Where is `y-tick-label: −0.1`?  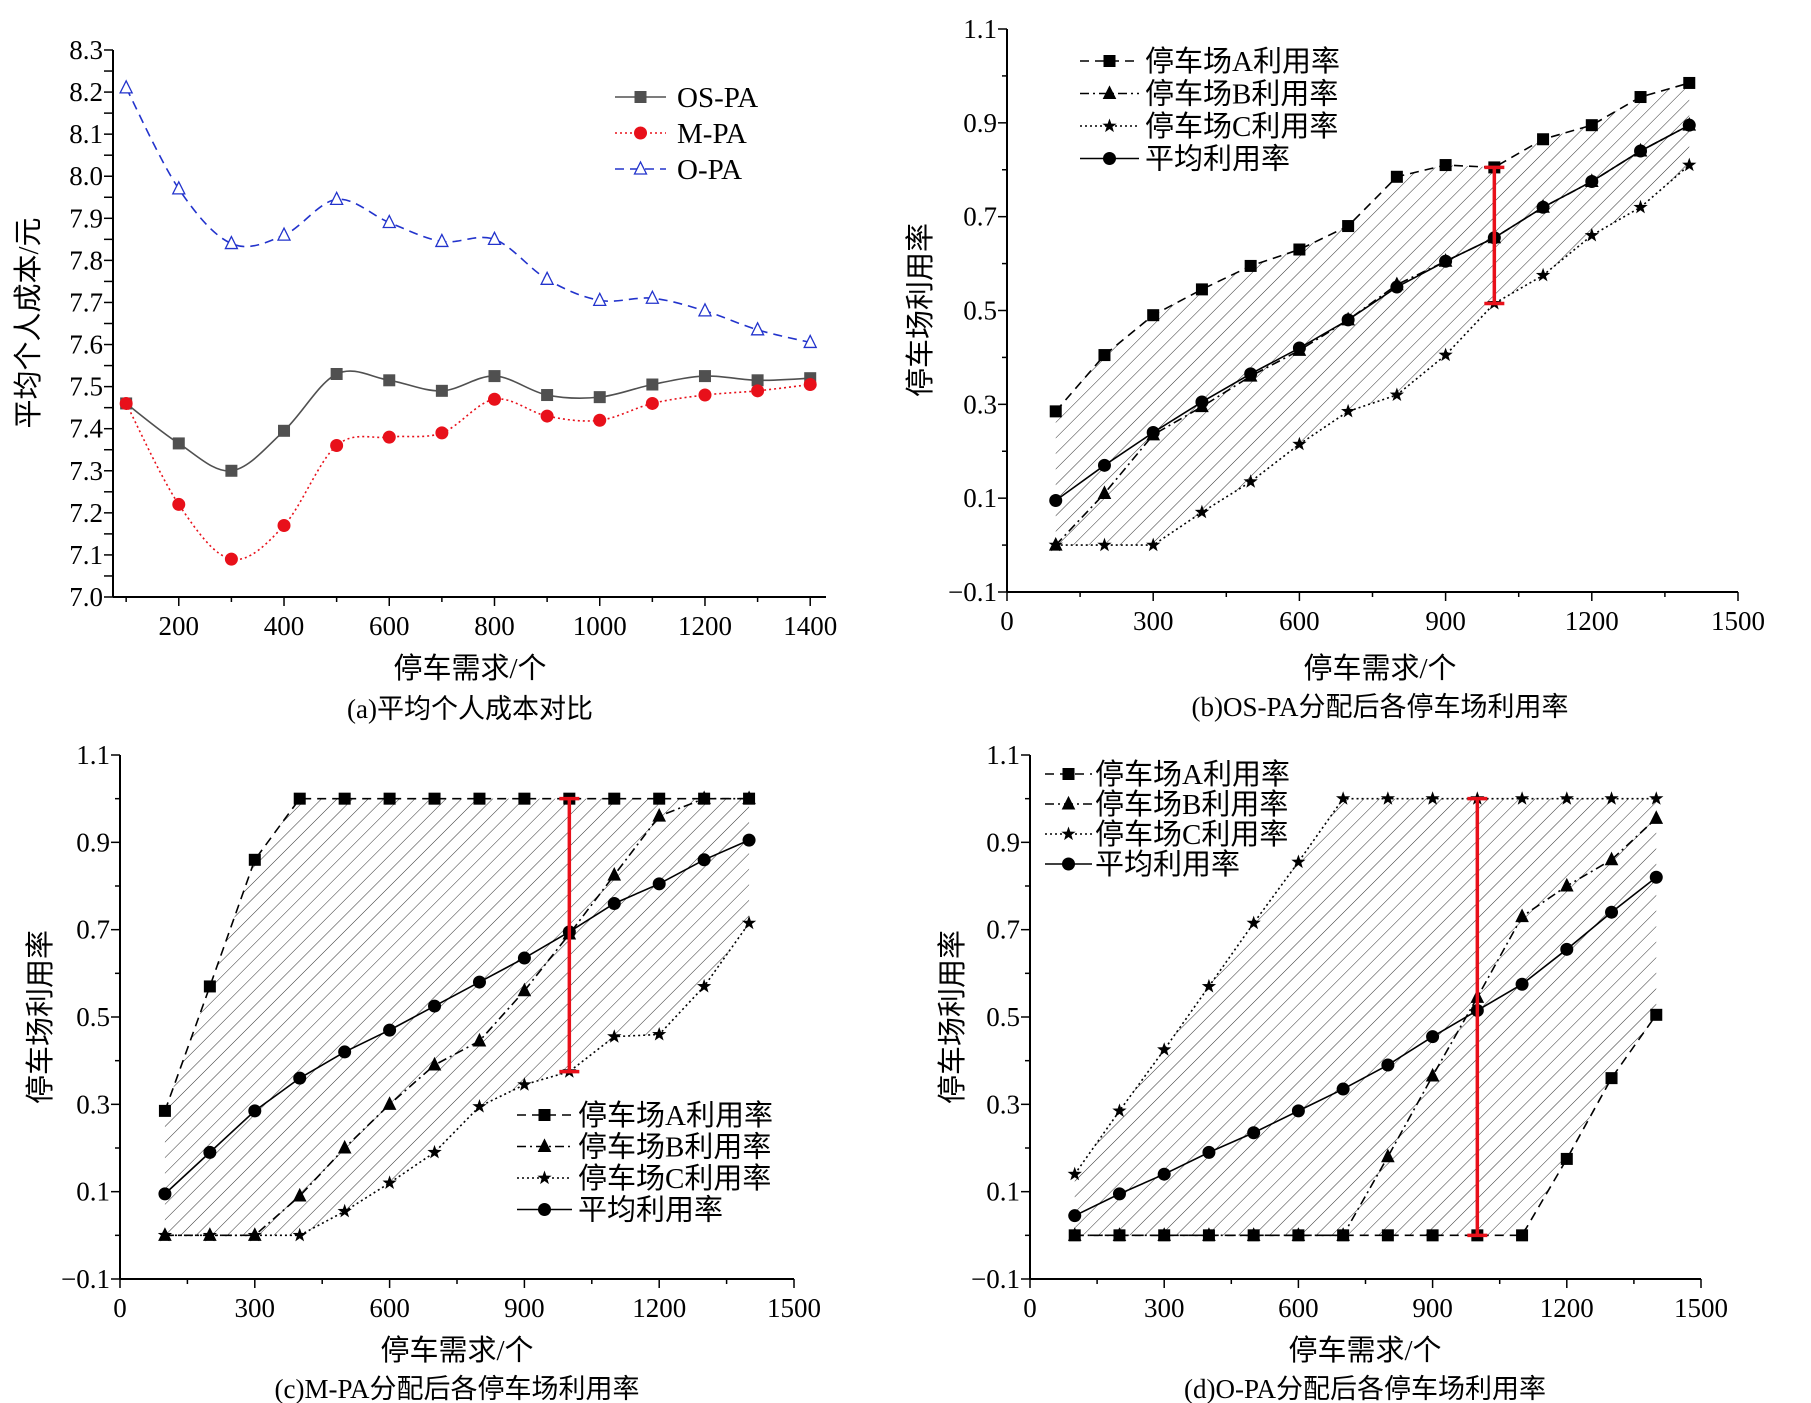 y-tick-label: −0.1 is located at coordinates (995, 1279).